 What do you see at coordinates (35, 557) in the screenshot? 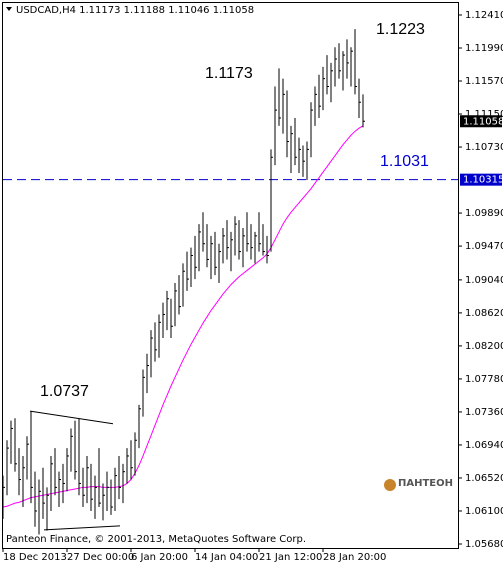
I see `x-tick-label: 18 Dec 2013` at bounding box center [35, 557].